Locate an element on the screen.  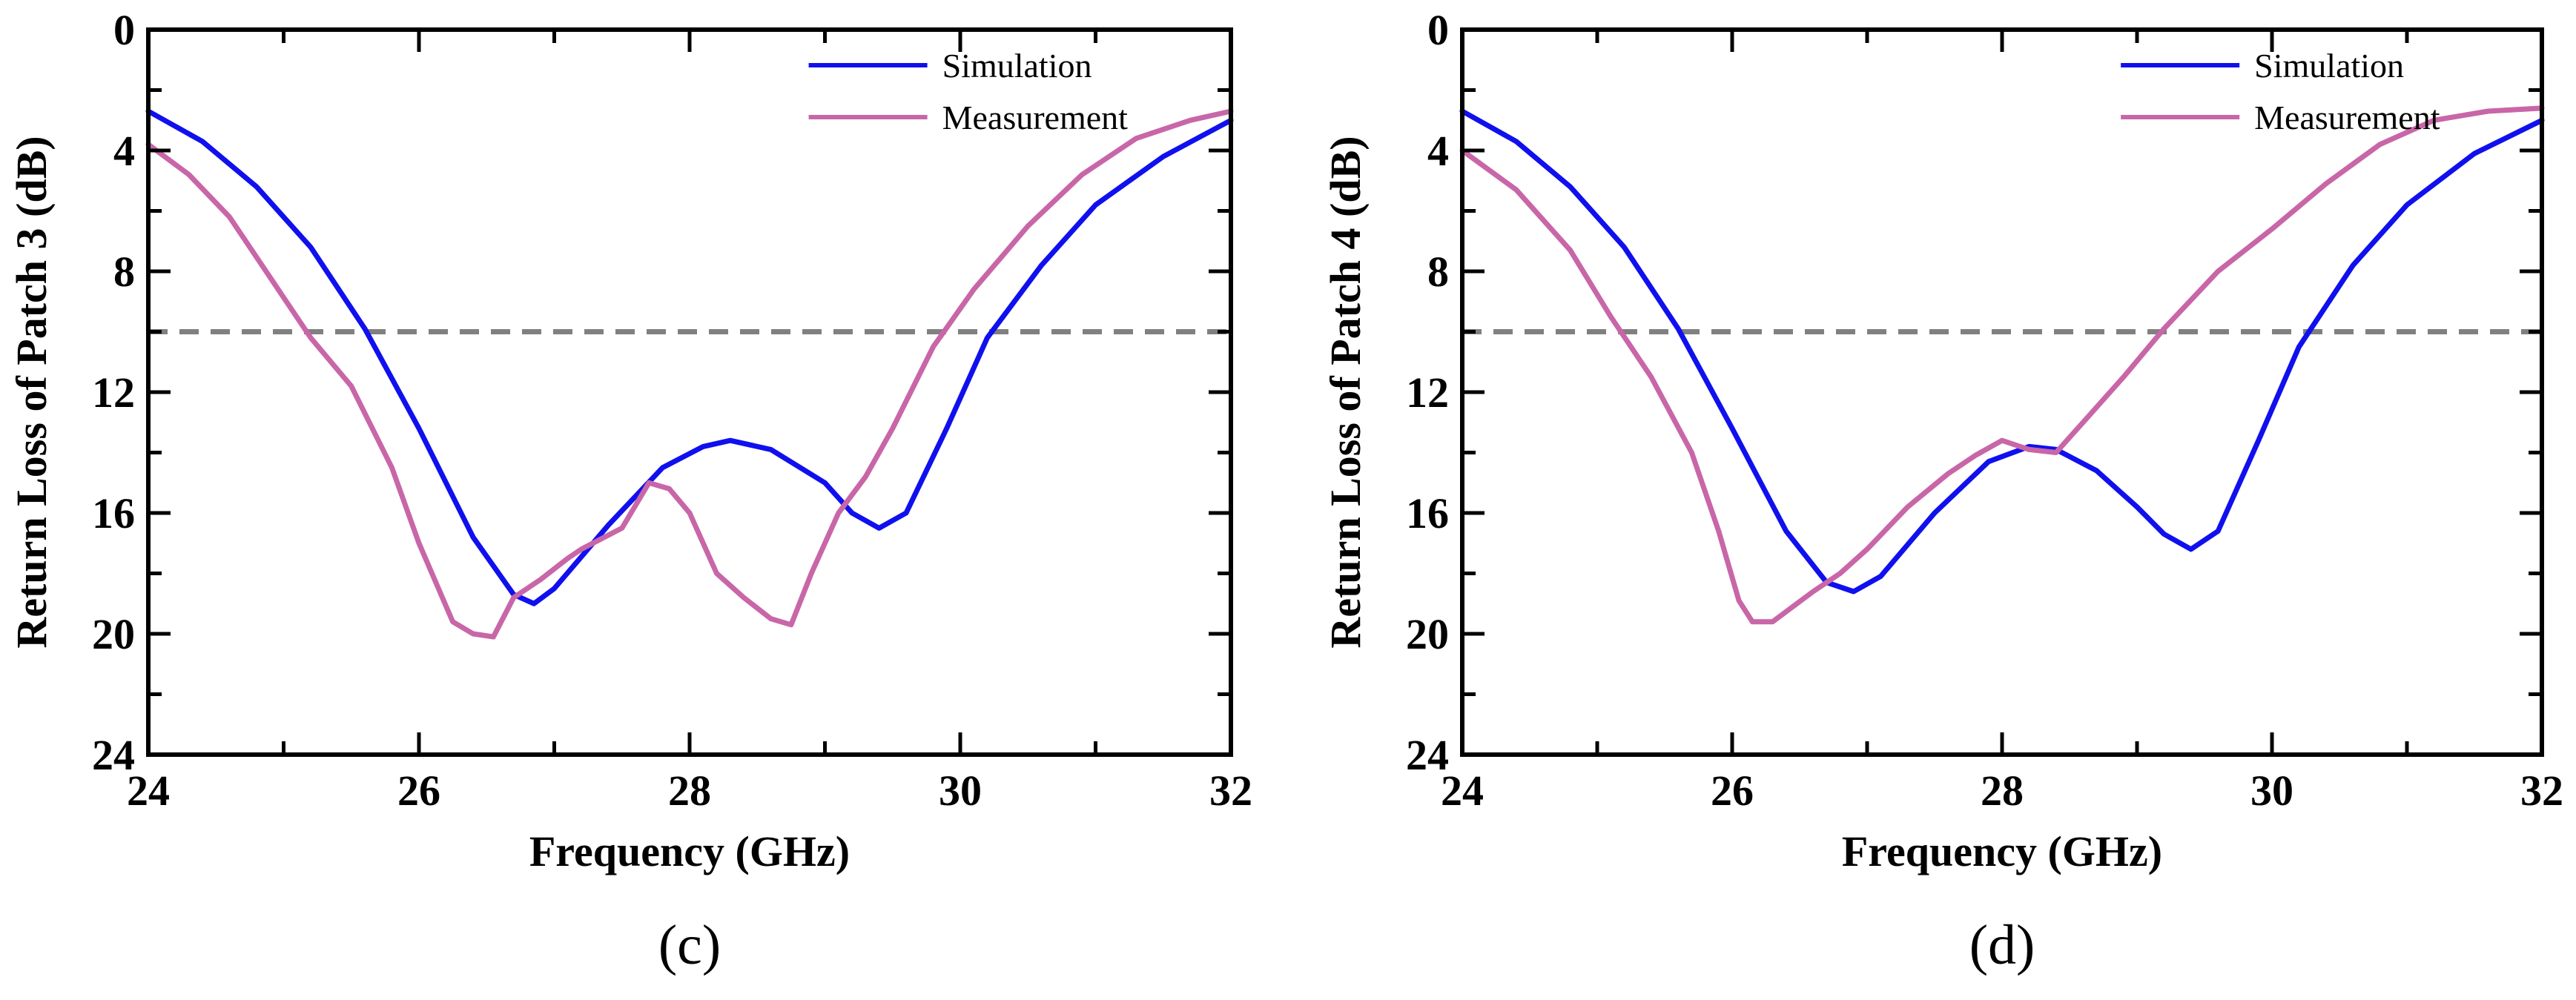
panel-caption: (d) is located at coordinates (2002, 945).